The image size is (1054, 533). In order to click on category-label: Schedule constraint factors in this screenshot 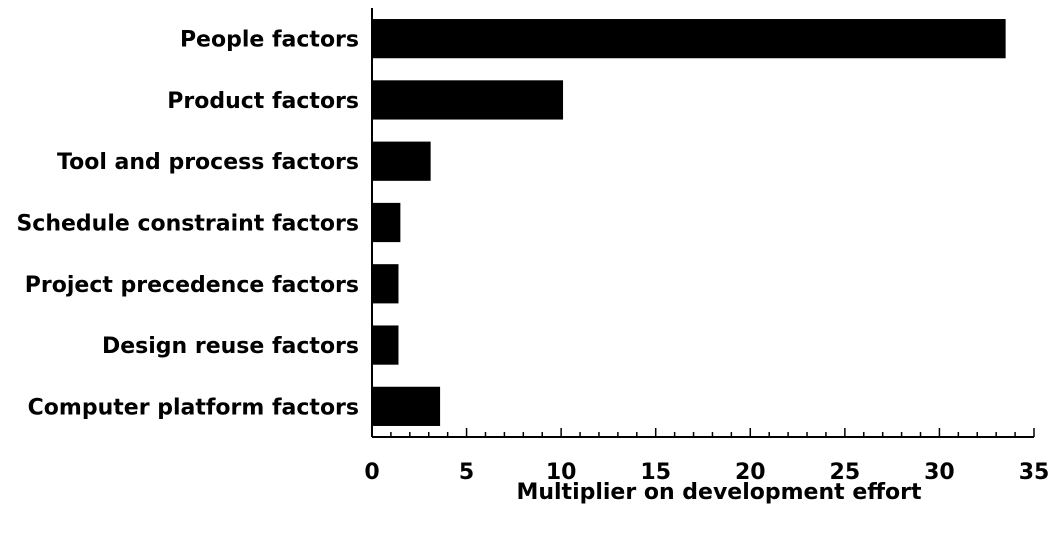, I will do `click(187, 224)`.